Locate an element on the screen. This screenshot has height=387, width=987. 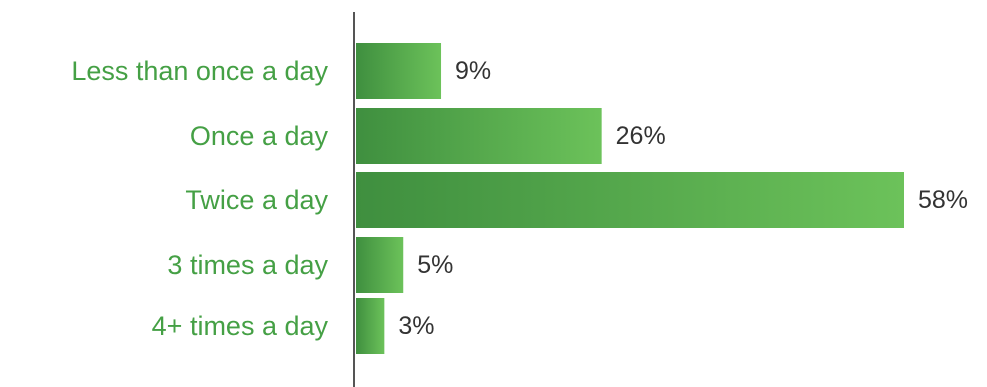
value-label-3-times-a-day: 5% is located at coordinates (435, 265).